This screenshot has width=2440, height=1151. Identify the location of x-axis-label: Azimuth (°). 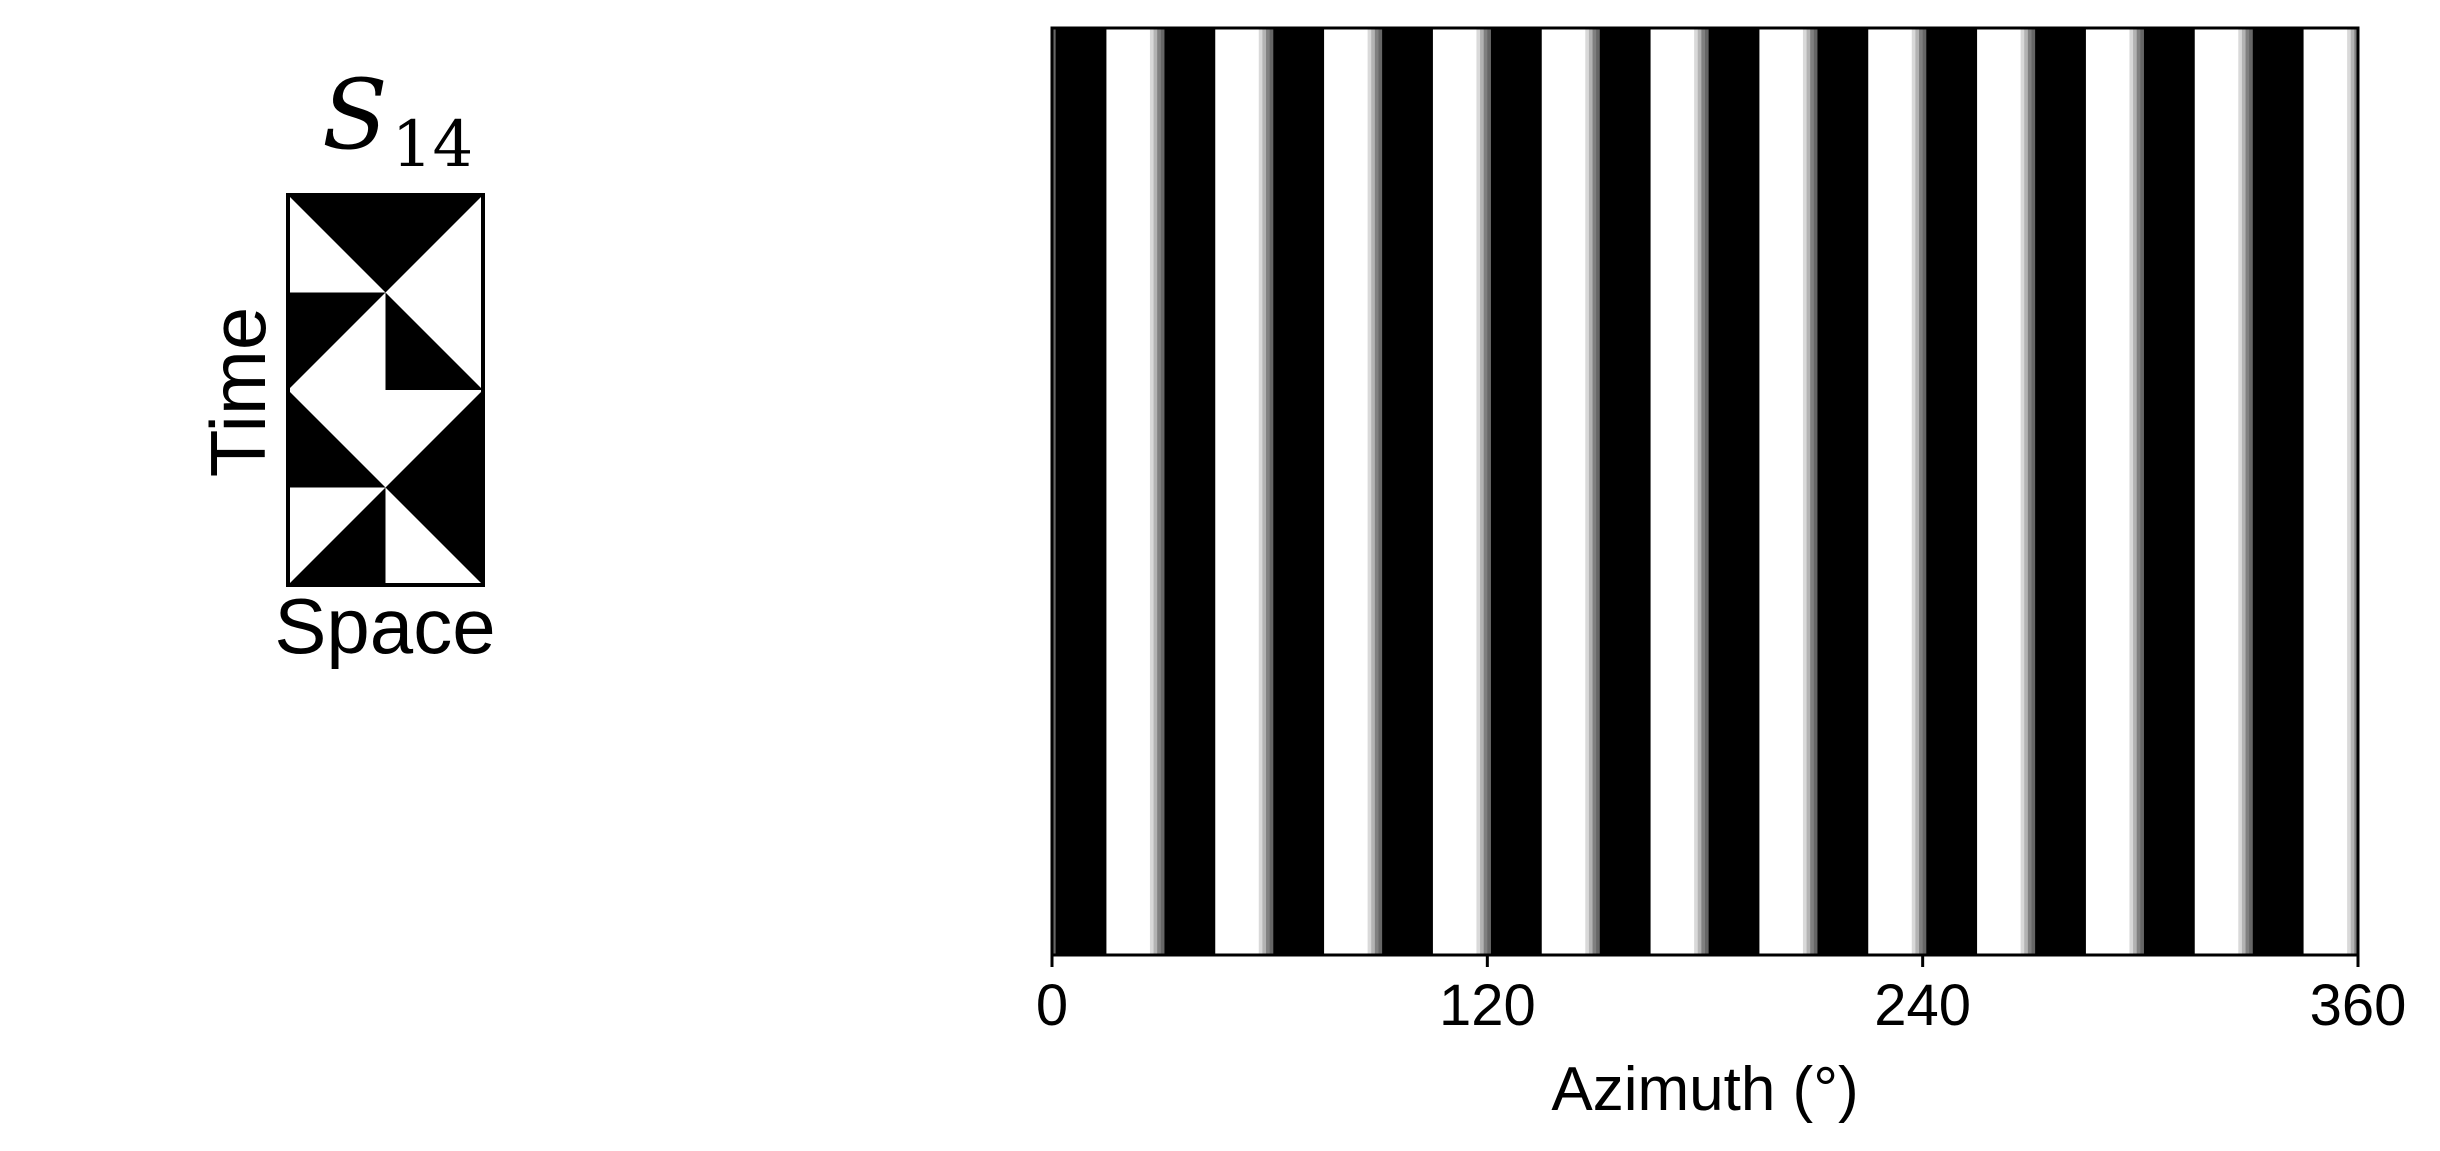
(1704, 1089).